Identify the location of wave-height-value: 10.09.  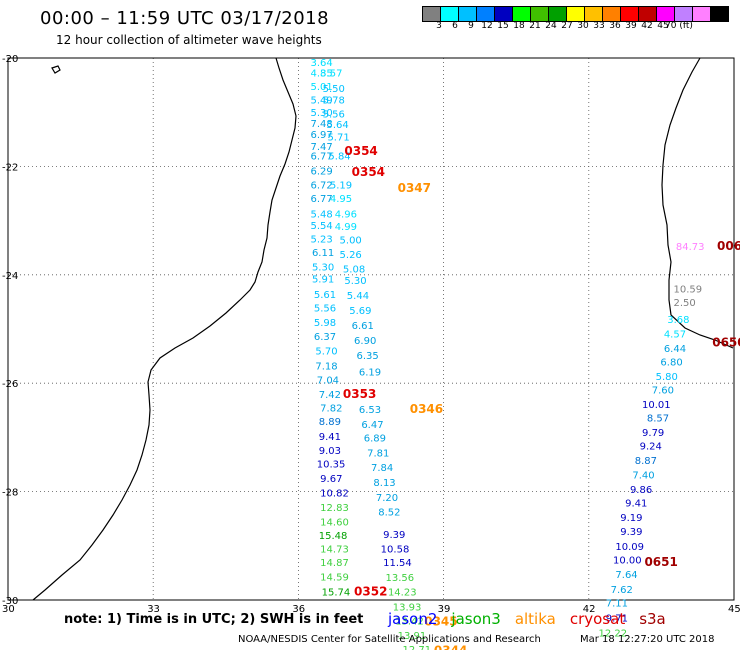
(629, 547).